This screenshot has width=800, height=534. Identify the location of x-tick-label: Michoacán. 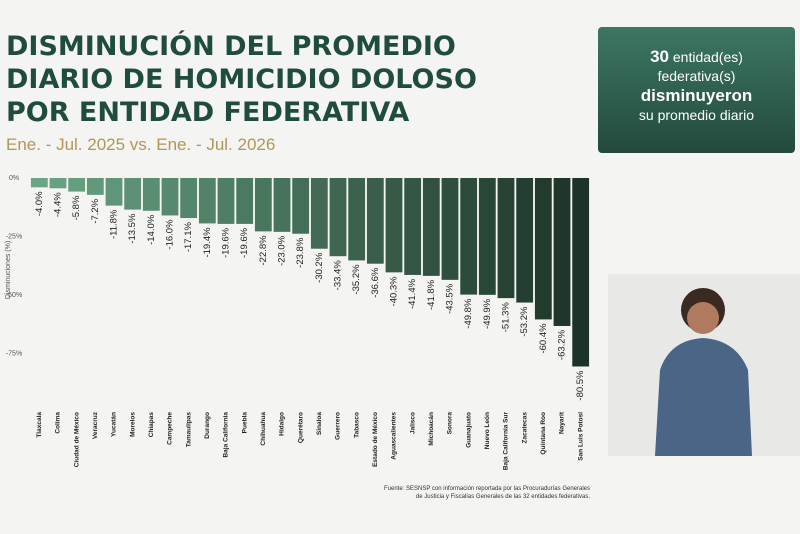
(431, 429).